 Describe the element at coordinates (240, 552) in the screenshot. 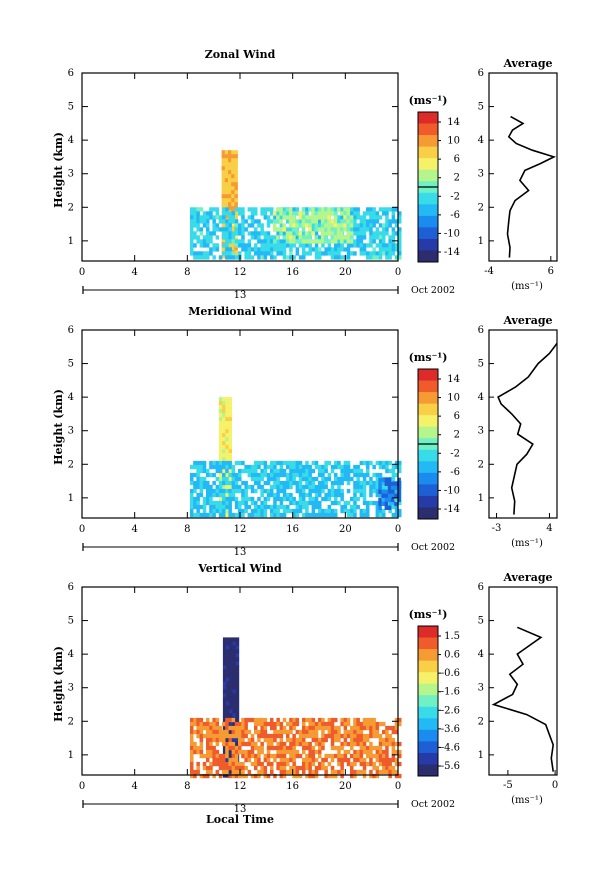

I see `day-label: 13` at that location.